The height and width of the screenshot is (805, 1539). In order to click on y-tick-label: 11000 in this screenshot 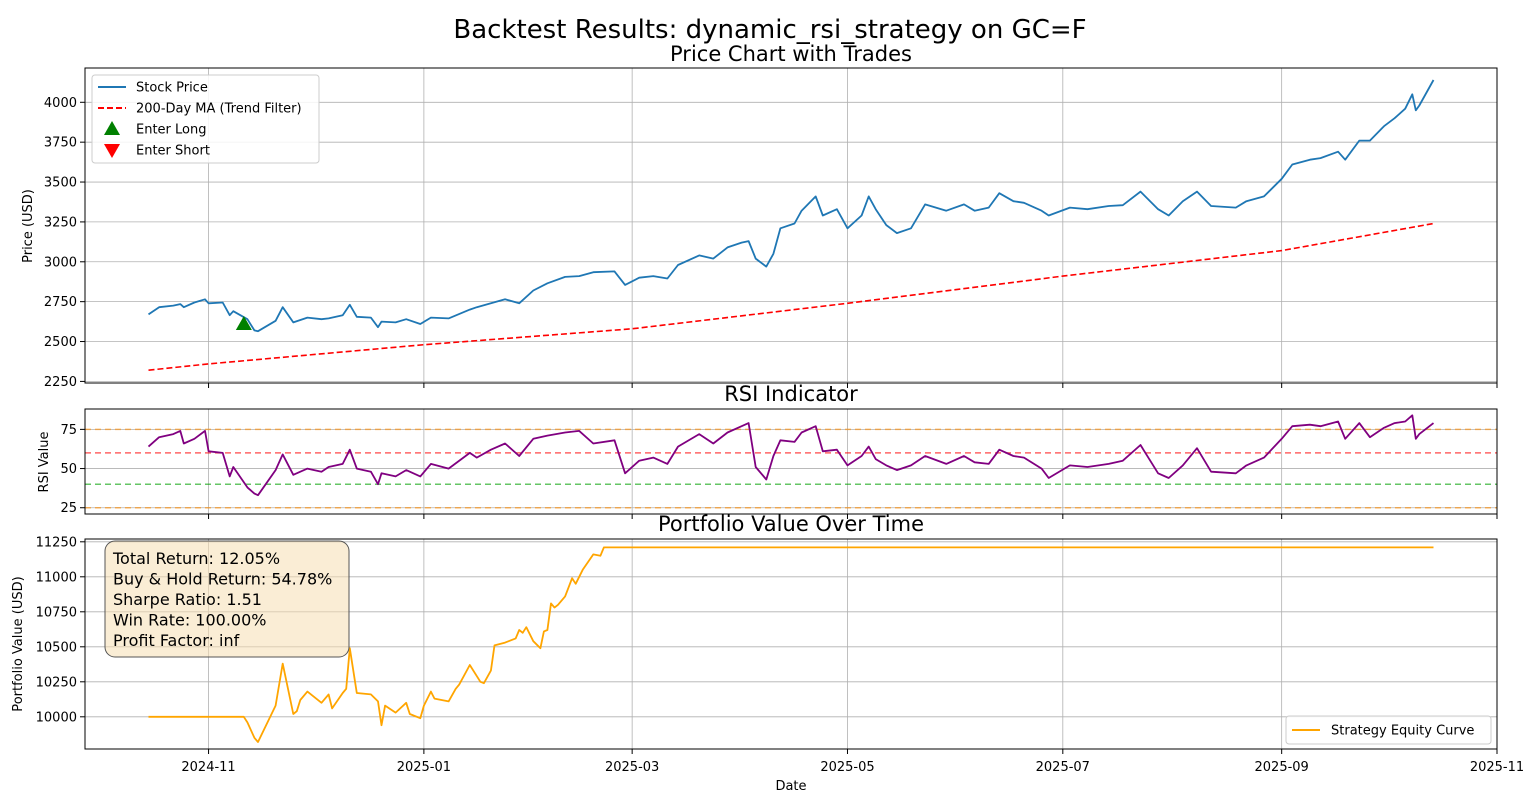, I will do `click(56, 577)`.